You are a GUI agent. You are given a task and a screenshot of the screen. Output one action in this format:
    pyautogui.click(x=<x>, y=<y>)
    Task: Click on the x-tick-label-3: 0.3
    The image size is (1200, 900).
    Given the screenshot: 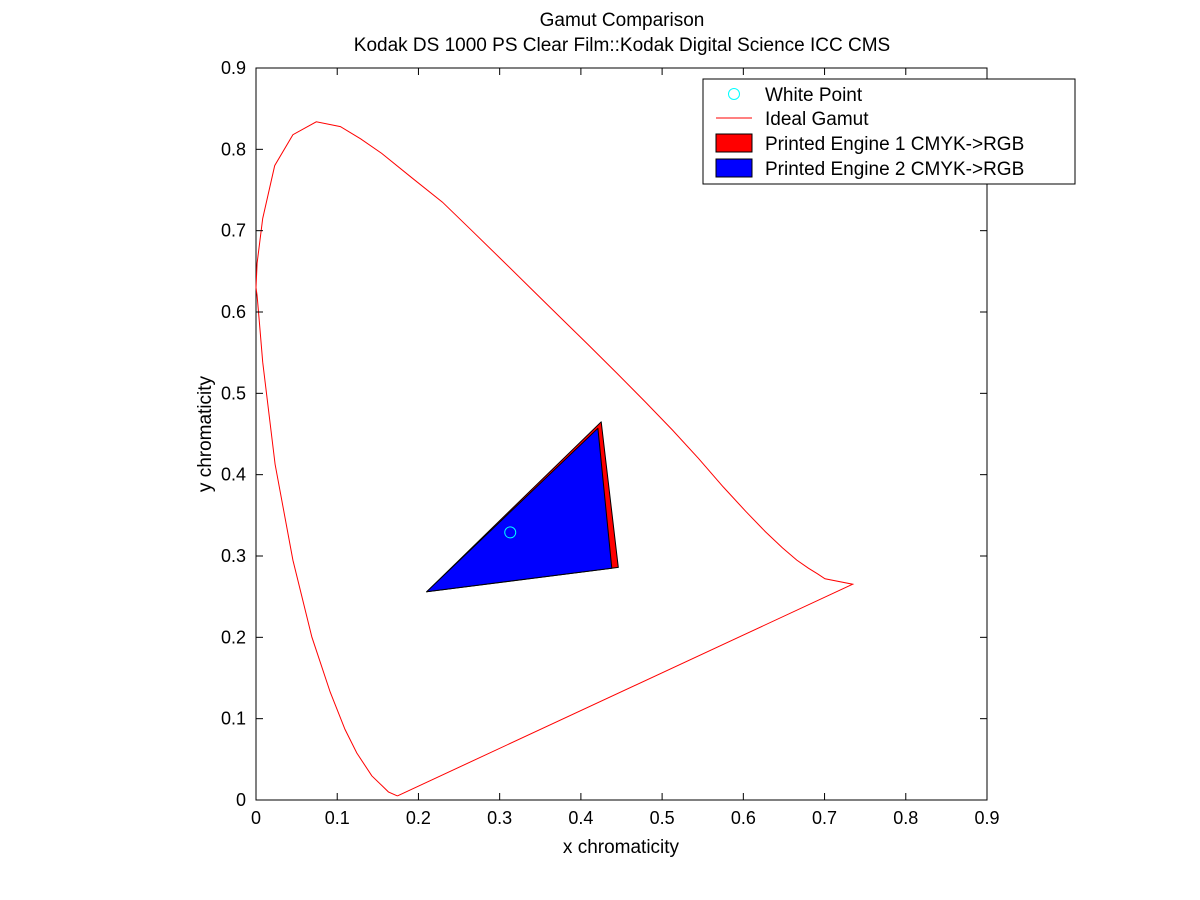 What is the action you would take?
    pyautogui.click(x=499, y=818)
    